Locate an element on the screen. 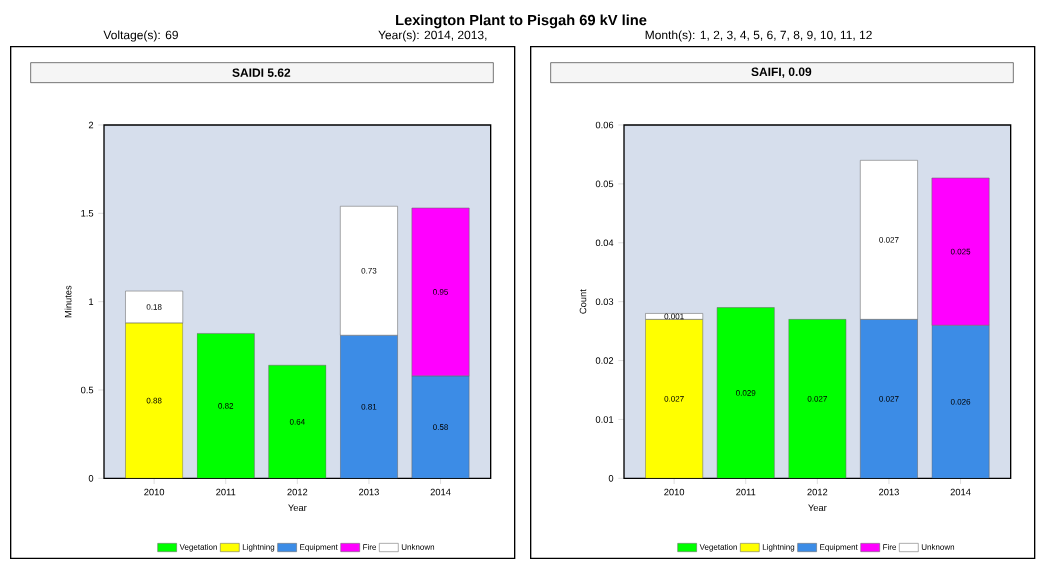 The height and width of the screenshot is (569, 1042). data-label: 0.58 is located at coordinates (440, 427).